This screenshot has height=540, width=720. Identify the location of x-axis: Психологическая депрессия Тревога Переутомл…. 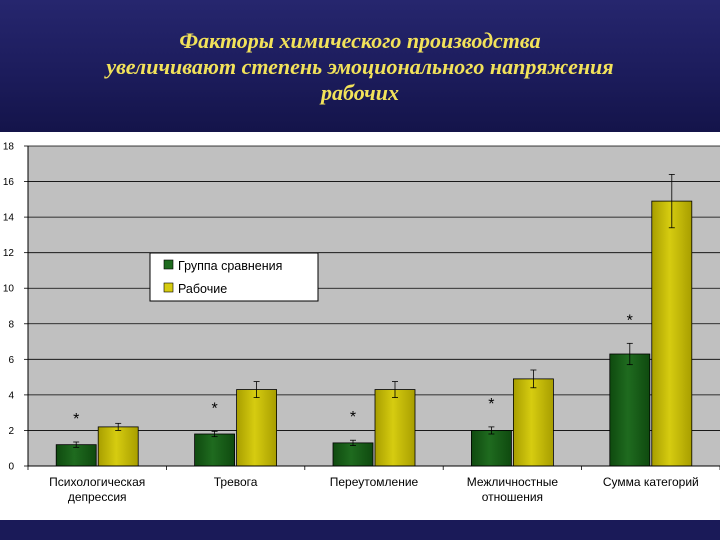
(373, 484).